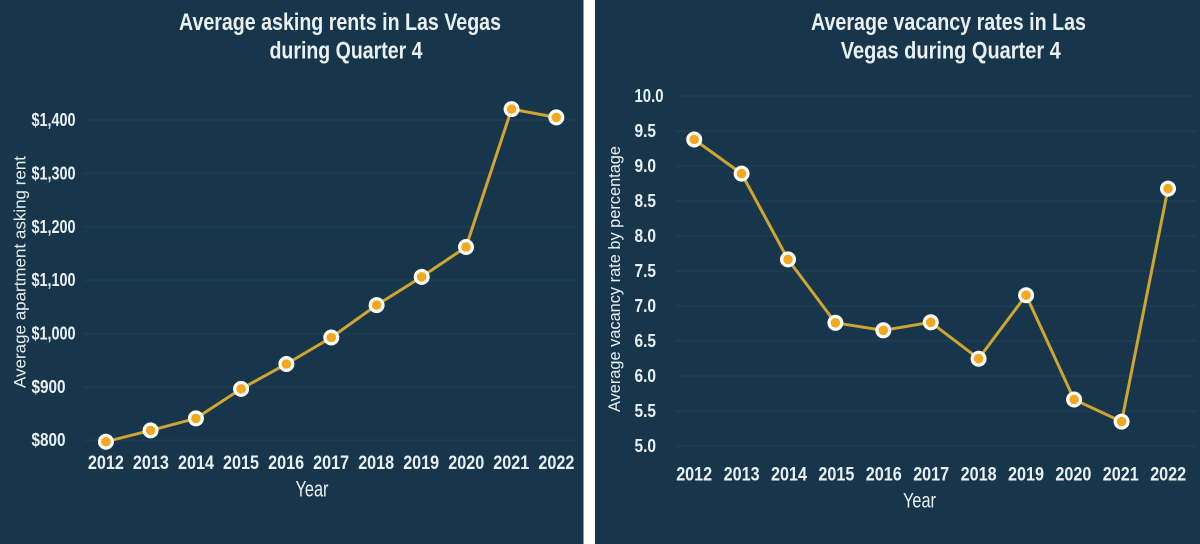 This screenshot has width=1200, height=544. Describe the element at coordinates (54, 120) in the screenshot. I see `svg-text: $1,400` at that location.